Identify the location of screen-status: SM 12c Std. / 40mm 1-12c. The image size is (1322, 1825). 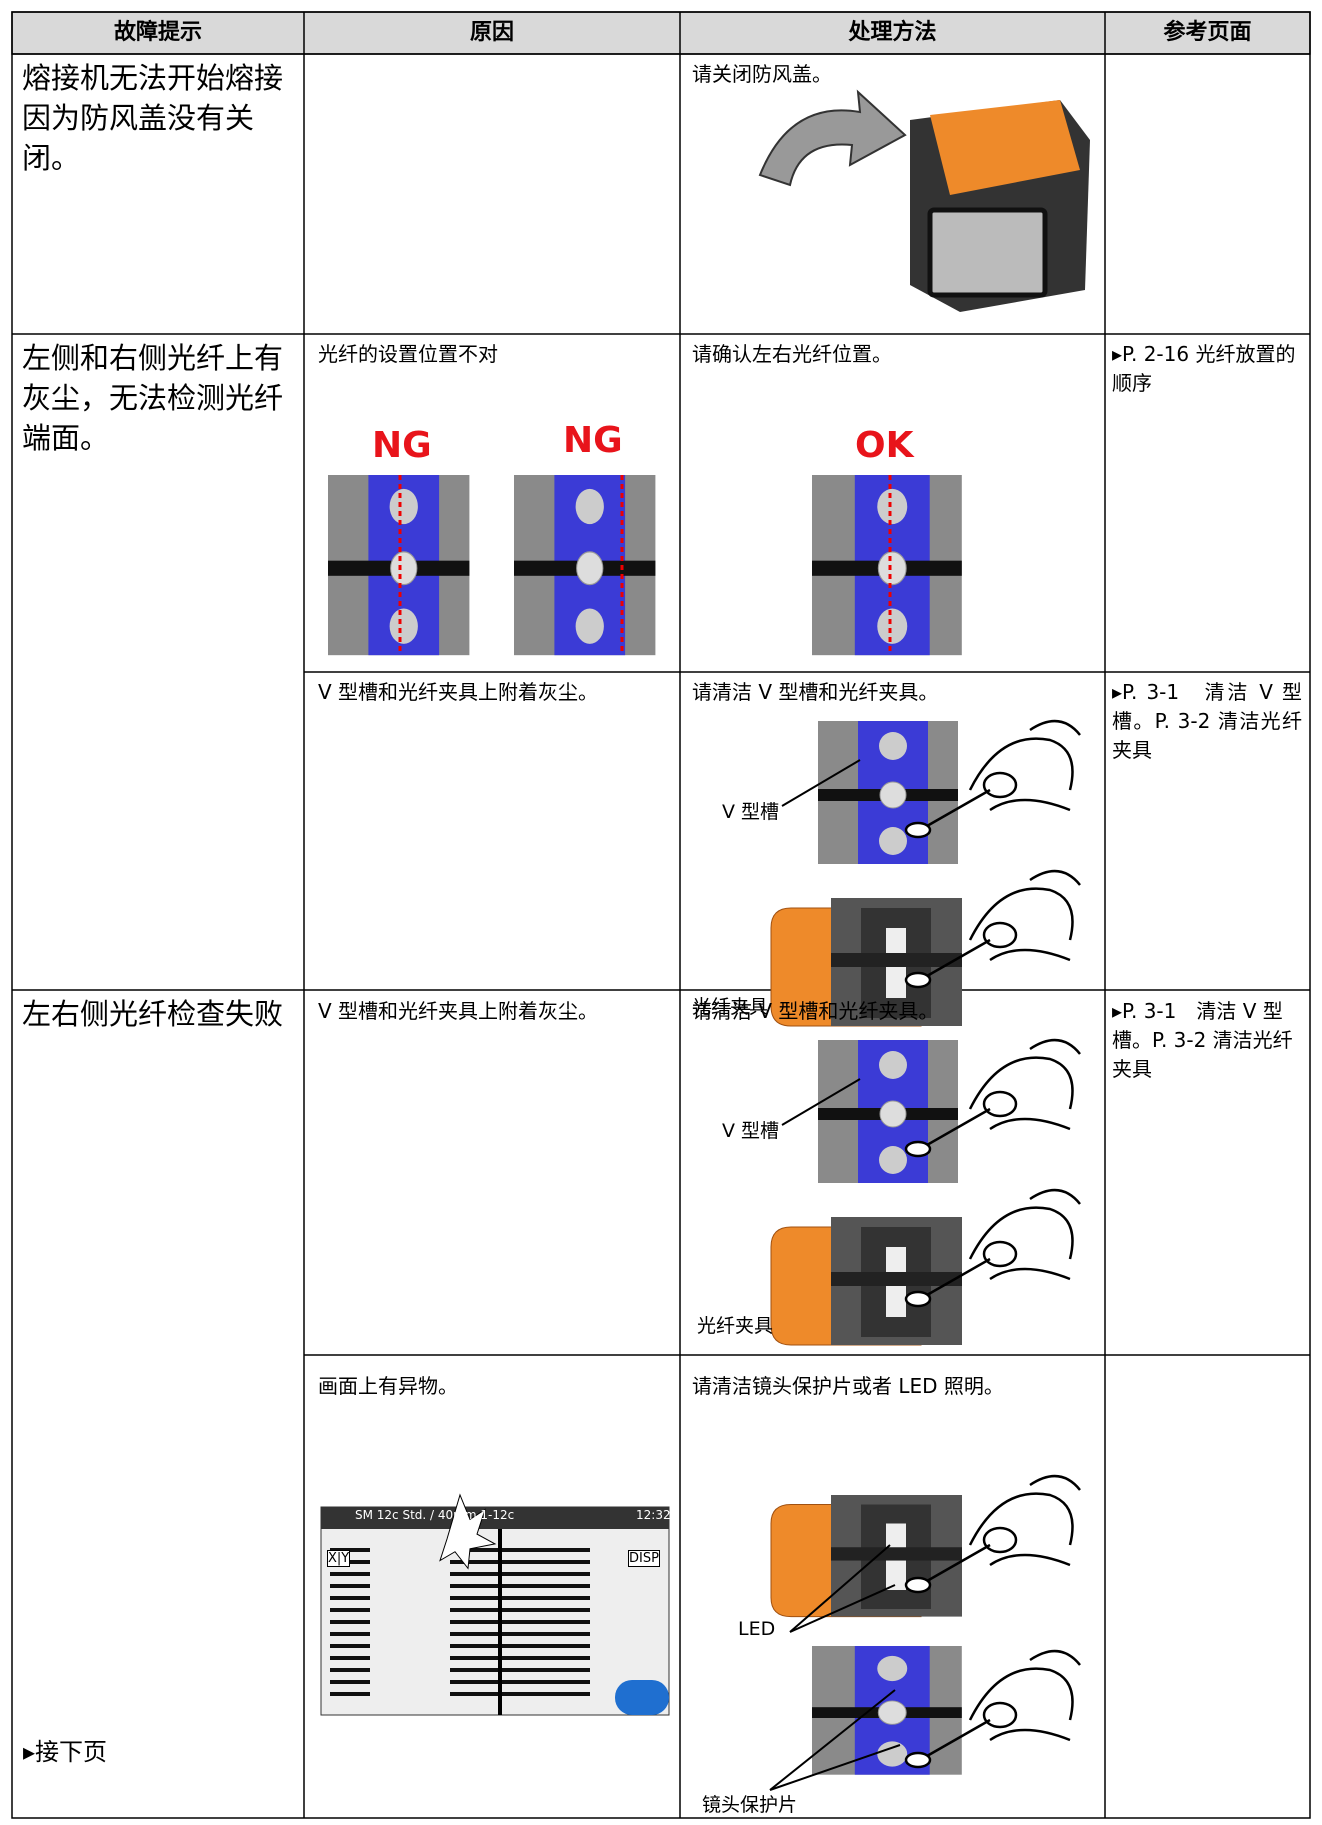
(435, 1515).